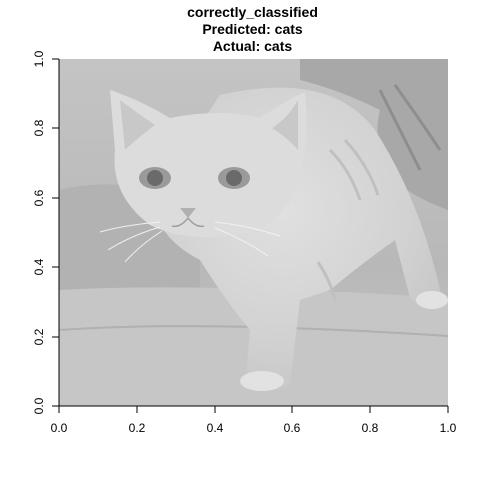 Image resolution: width=480 pixels, height=480 pixels. Describe the element at coordinates (39, 127) in the screenshot. I see `y-tick-label: 0.8` at that location.